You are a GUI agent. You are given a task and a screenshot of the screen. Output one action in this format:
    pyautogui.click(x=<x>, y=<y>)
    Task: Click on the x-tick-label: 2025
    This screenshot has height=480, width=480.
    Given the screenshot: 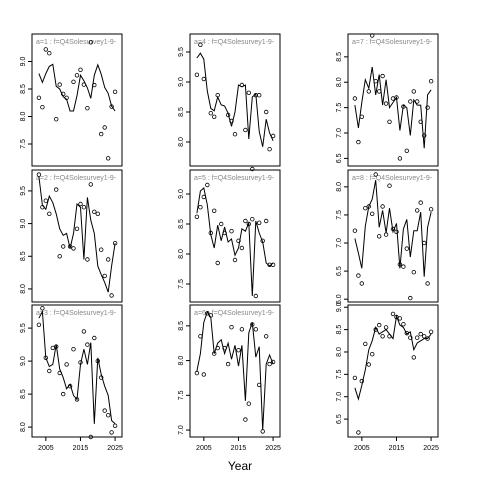 What is the action you would take?
    pyautogui.click(x=115, y=448)
    